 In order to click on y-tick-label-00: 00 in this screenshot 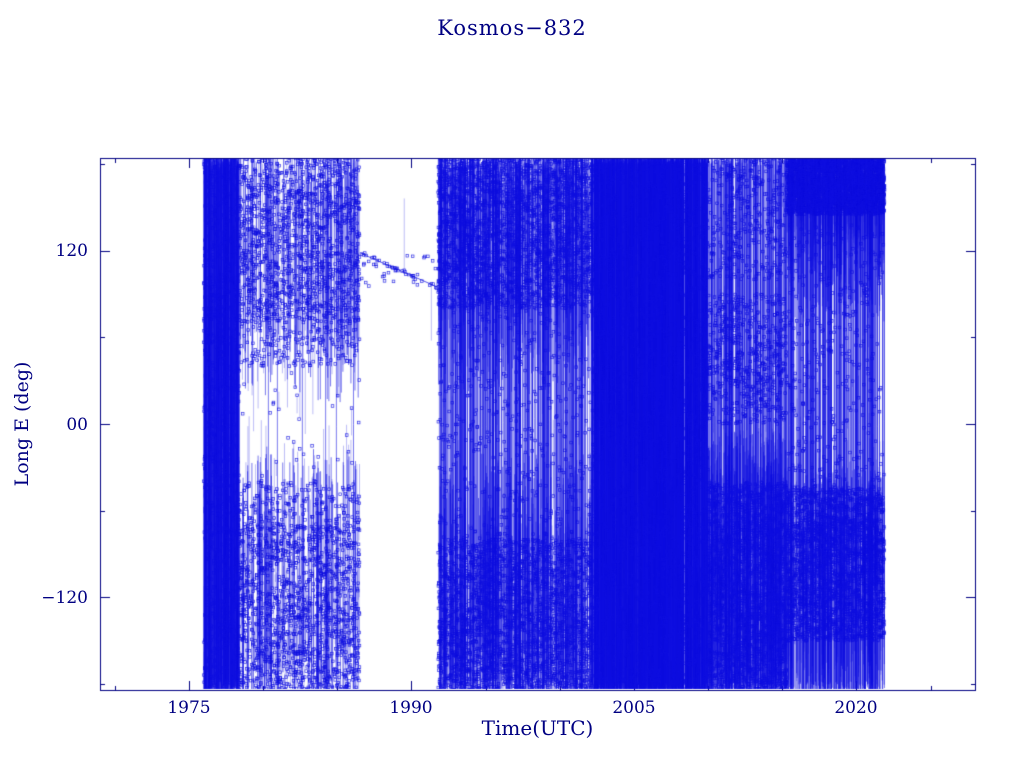, I will do `click(77, 425)`.